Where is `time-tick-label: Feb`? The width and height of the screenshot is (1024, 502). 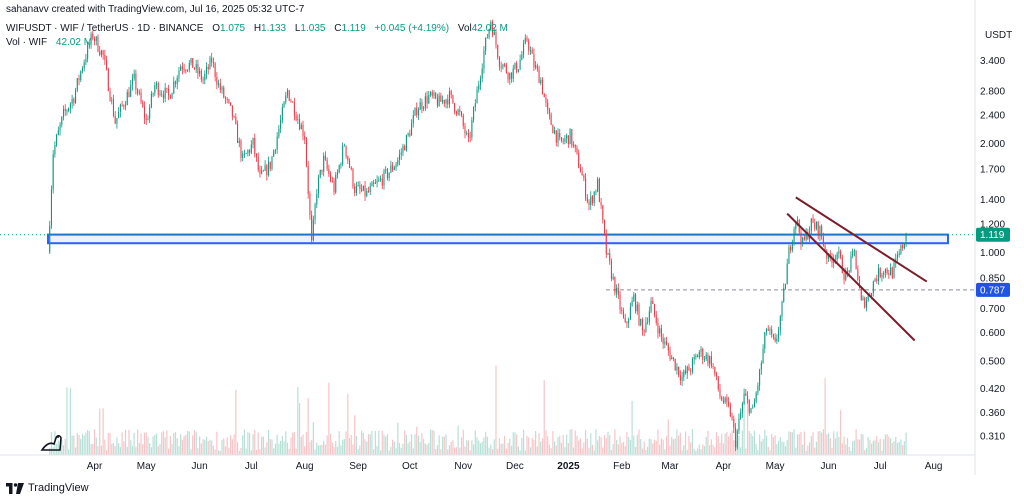 time-tick-label: Feb is located at coordinates (622, 466).